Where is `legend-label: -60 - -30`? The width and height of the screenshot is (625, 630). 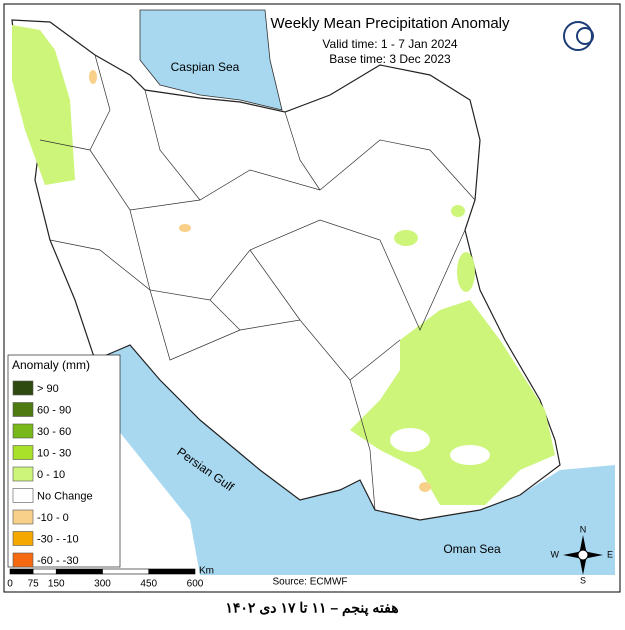 legend-label: -60 - -30 is located at coordinates (58, 561).